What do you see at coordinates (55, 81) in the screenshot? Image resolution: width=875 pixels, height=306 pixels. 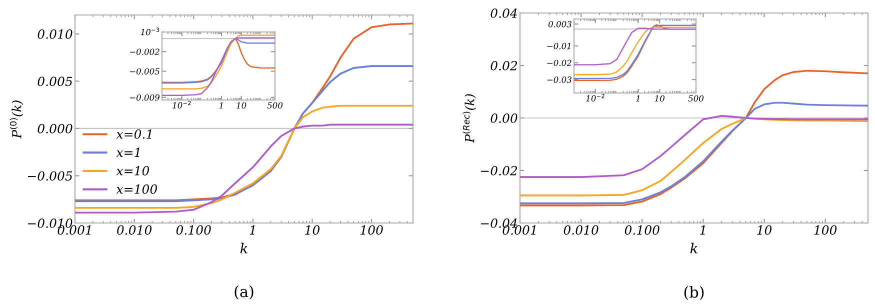 I see `y-tick-label: 0.005` at bounding box center [55, 81].